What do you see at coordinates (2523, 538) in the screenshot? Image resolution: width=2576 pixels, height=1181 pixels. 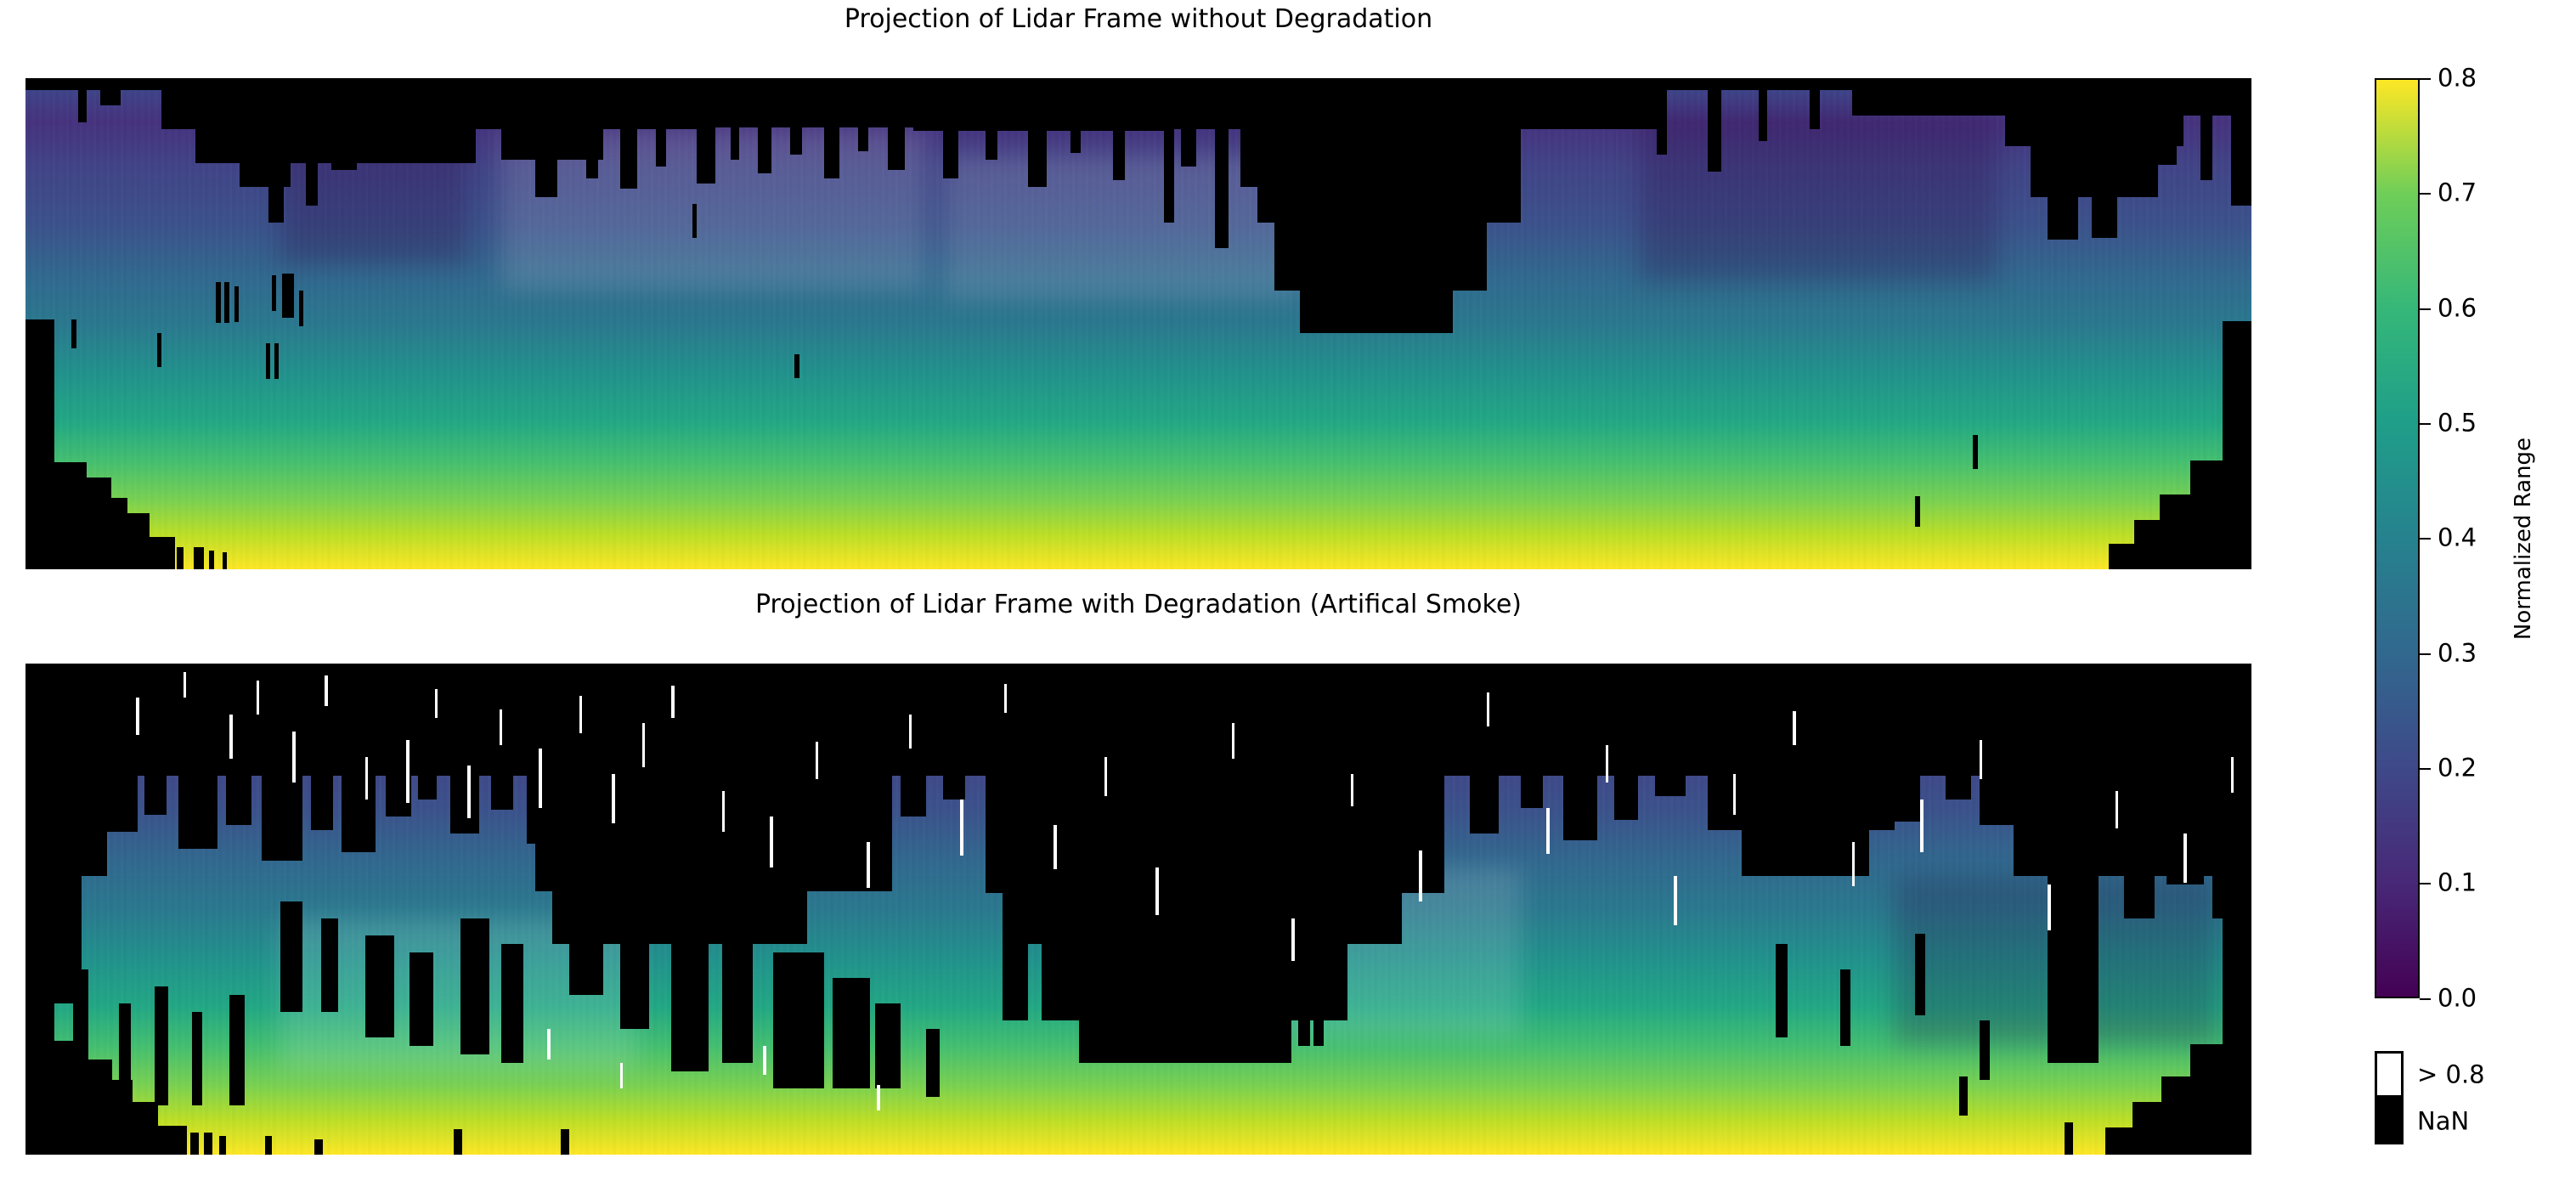 I see `colorbar-axis-label-text: Normalized Range` at bounding box center [2523, 538].